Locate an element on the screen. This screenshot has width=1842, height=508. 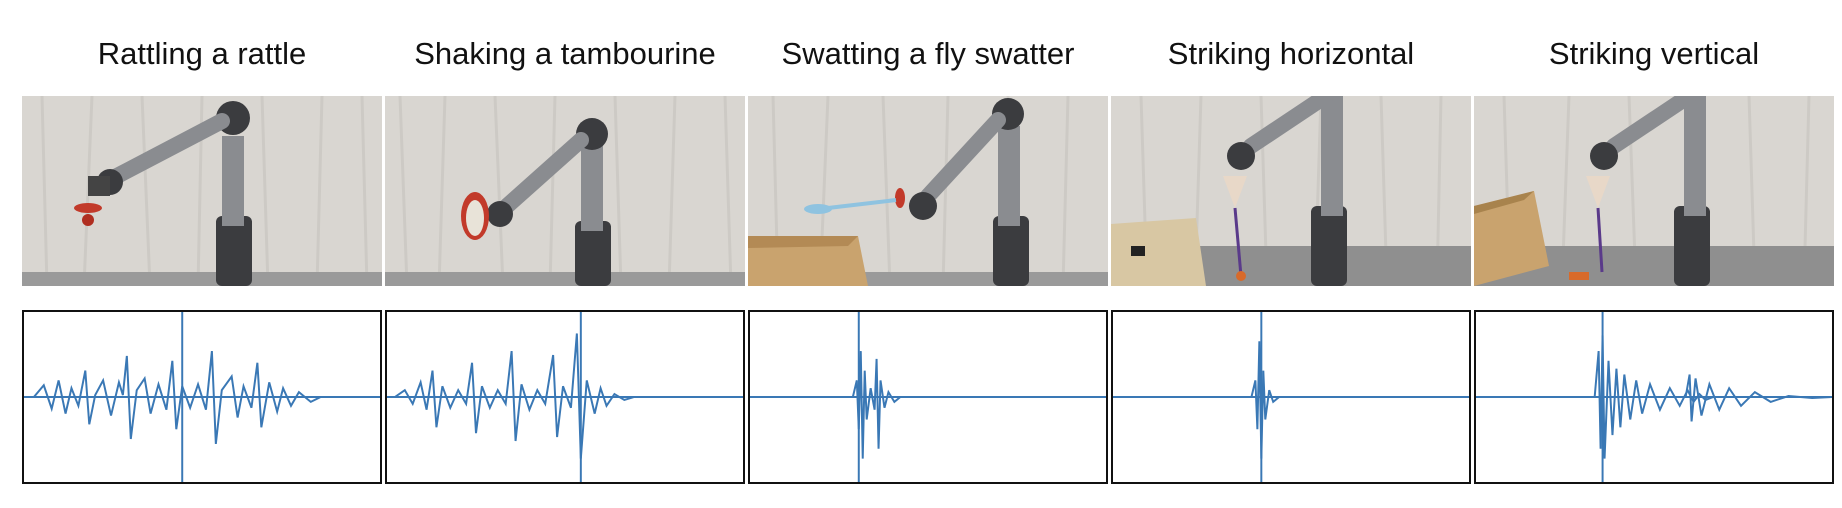
panel-title: Striking vertical is located at coordinates (1654, 53).